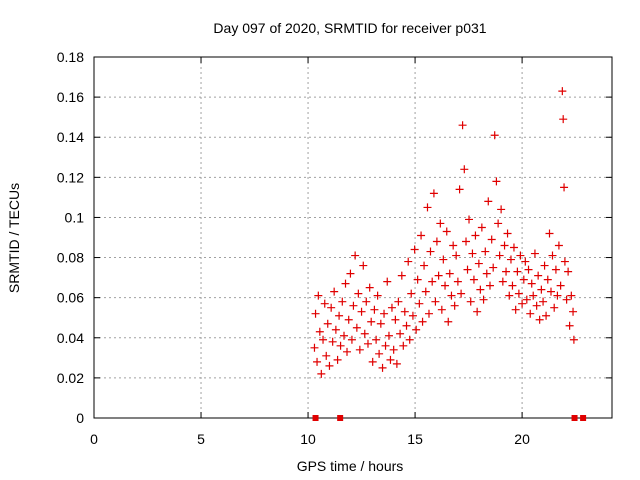  What do you see at coordinates (350, 466) in the screenshot?
I see `x-axis-label: GPS time / hours` at bounding box center [350, 466].